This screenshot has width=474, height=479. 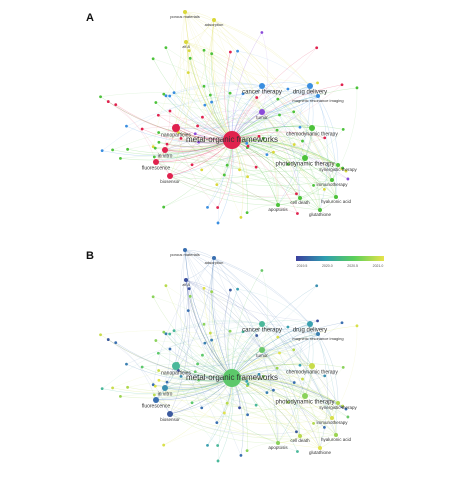 What do you see at coordinates (300, 202) in the screenshot?
I see `node-label: cell death` at bounding box center [300, 202].